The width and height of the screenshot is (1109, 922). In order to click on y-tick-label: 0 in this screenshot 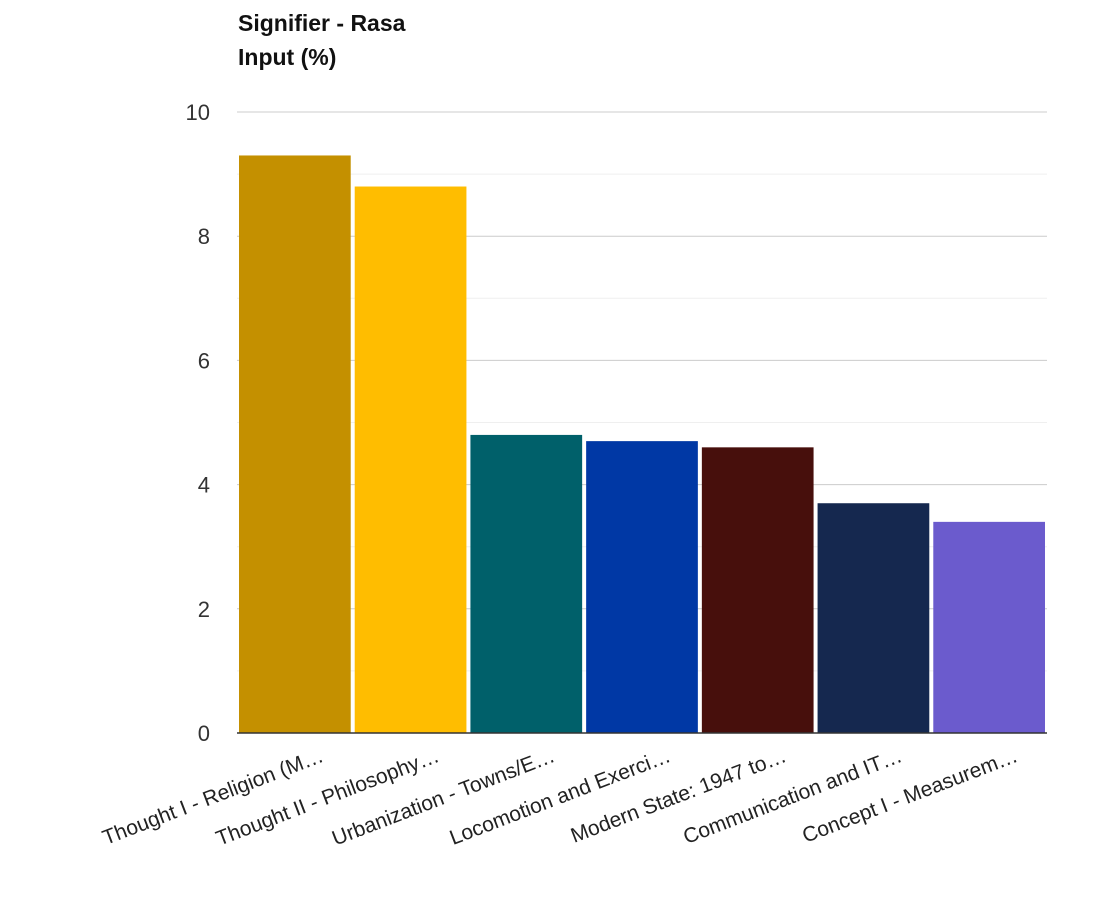, I will do `click(204, 733)`.